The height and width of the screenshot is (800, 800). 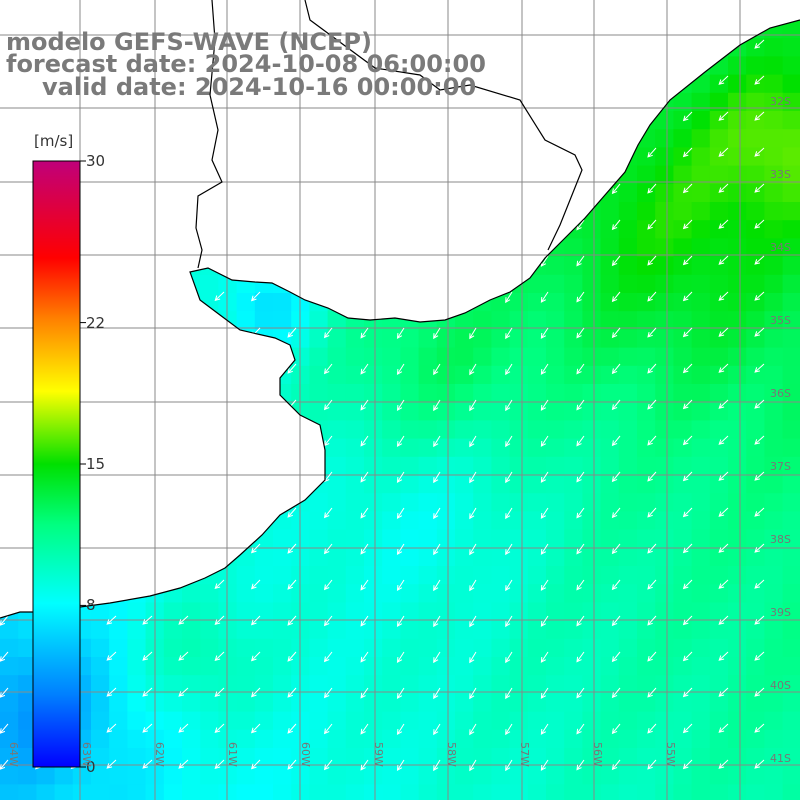 What do you see at coordinates (780, 466) in the screenshot?
I see `lat-label: 37S` at bounding box center [780, 466].